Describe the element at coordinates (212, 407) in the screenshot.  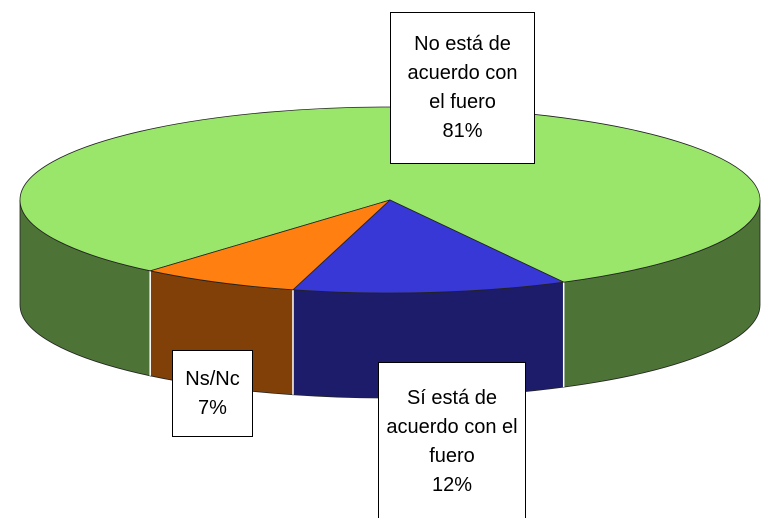
I see `label-value: 7%` at that location.